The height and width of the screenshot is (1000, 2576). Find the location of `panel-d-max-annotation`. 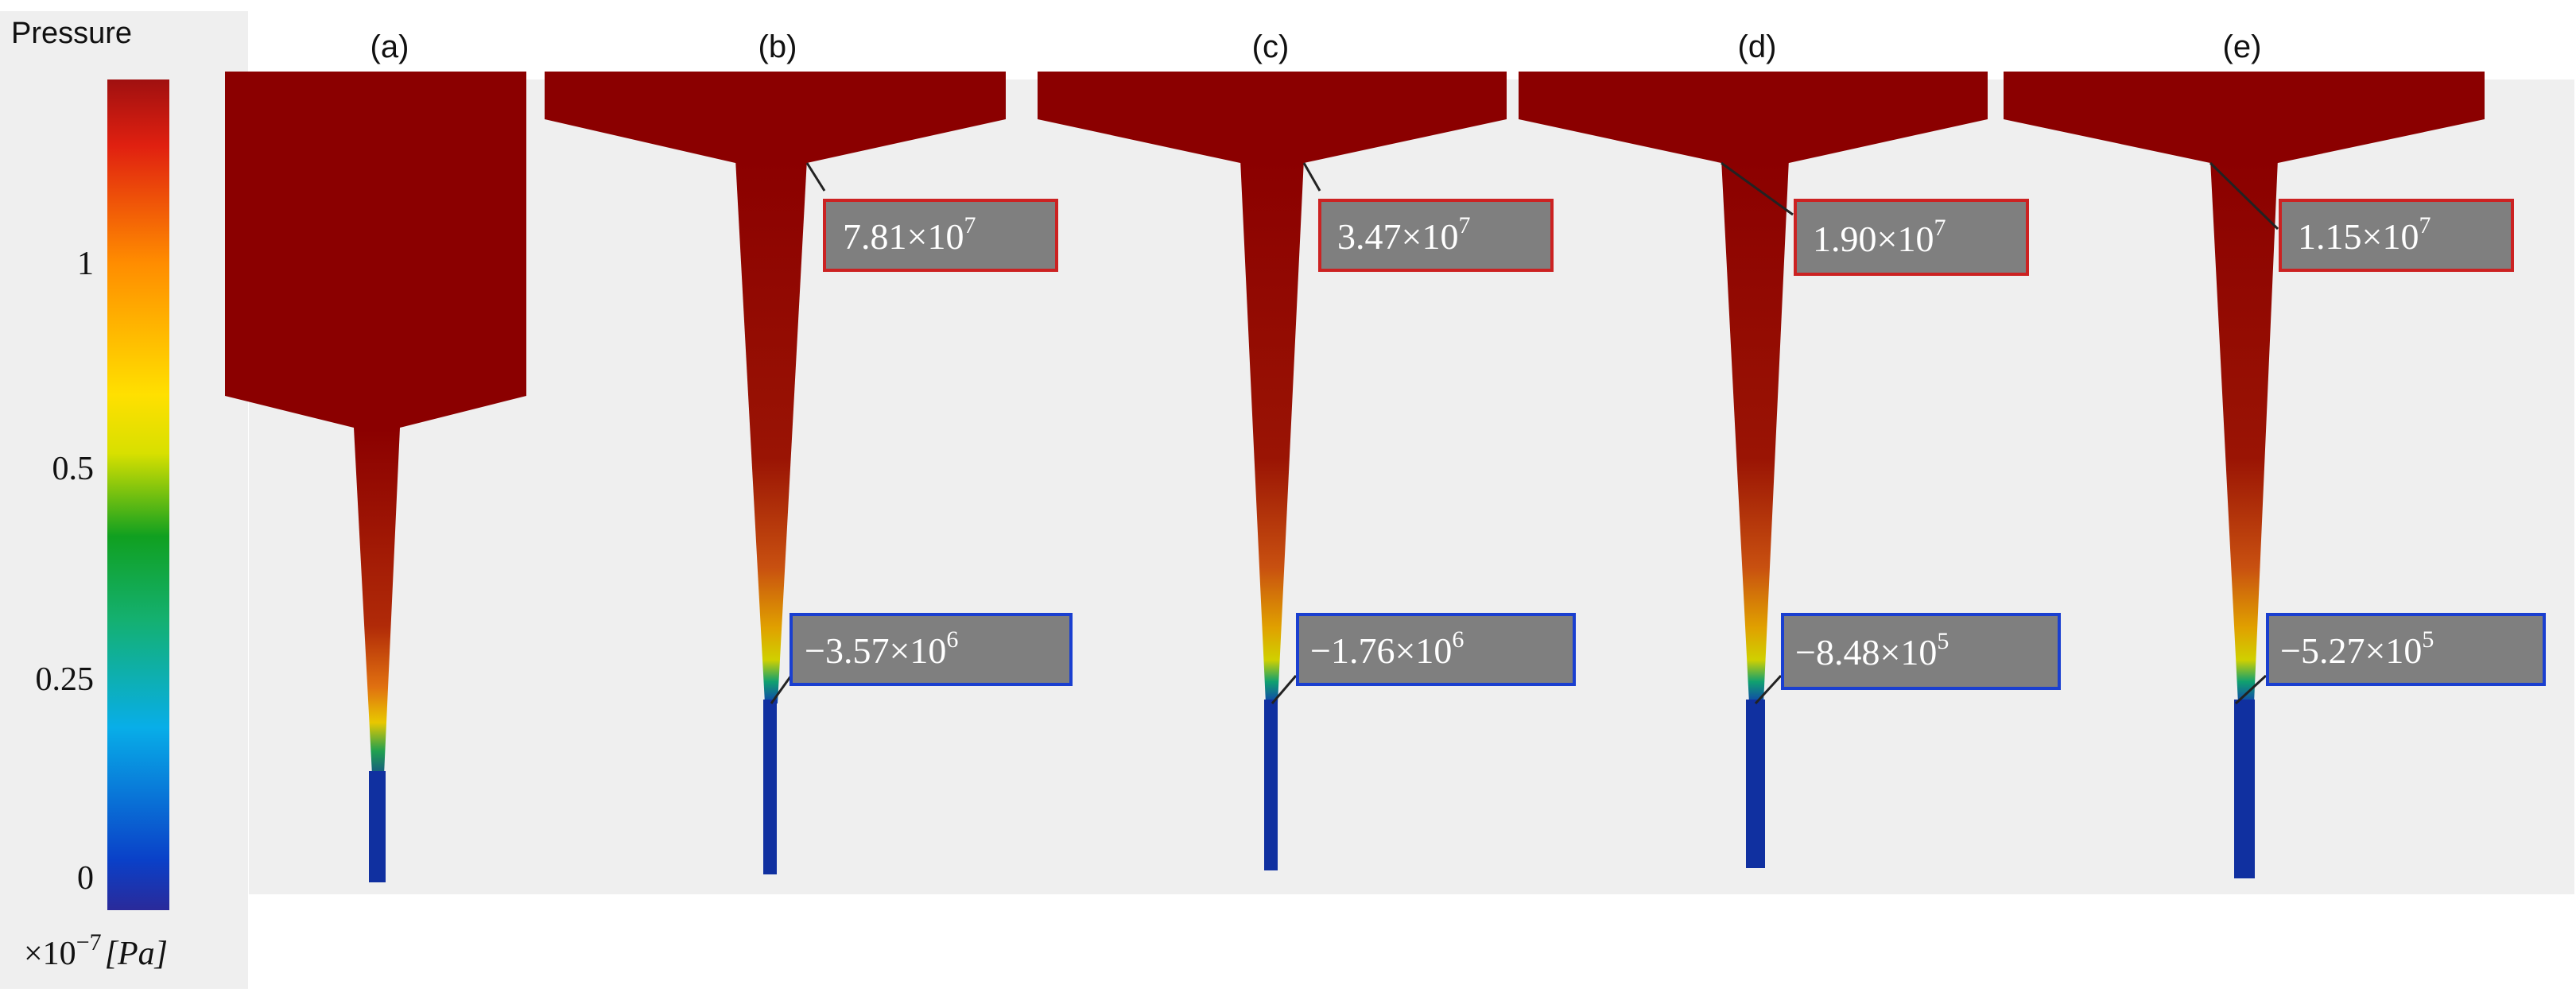

panel-d-max-annotation is located at coordinates (1912, 237).